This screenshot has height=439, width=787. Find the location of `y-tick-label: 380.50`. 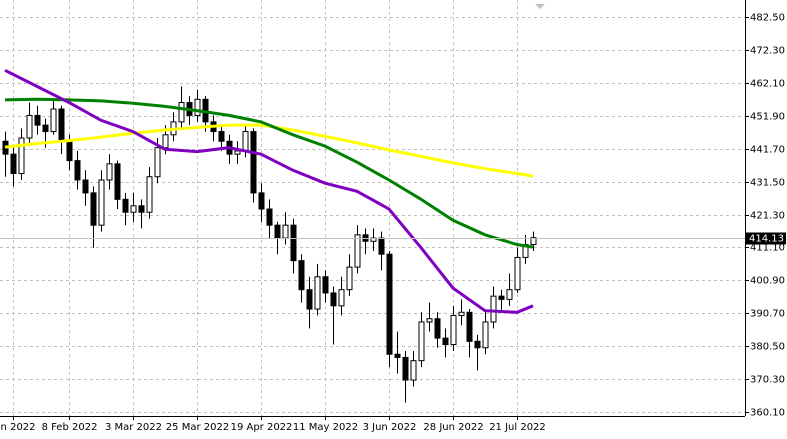

y-tick-label: 380.50 is located at coordinates (767, 347).